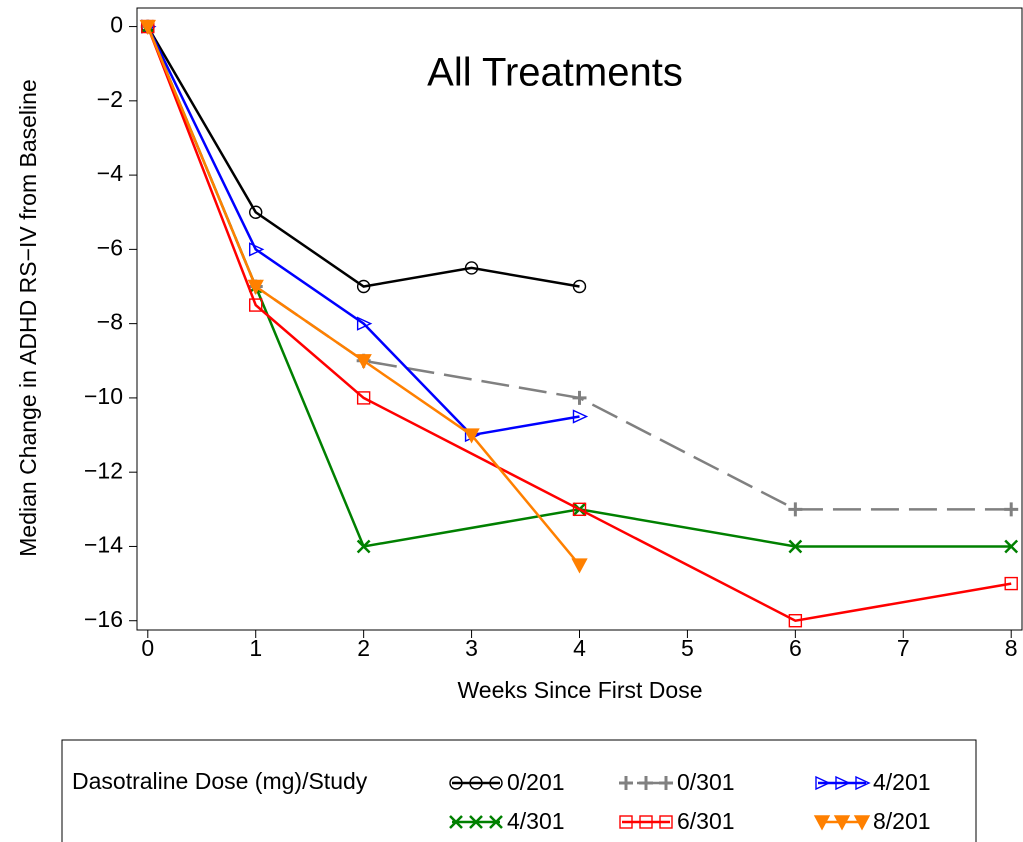  Describe the element at coordinates (255, 648) in the screenshot. I see `x-tick-label: 1` at that location.